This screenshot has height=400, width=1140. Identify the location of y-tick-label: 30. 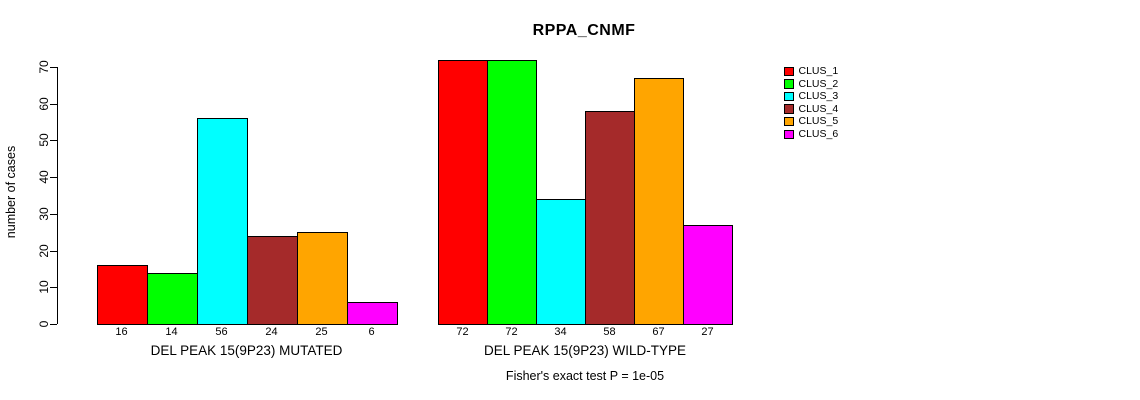
(44, 214).